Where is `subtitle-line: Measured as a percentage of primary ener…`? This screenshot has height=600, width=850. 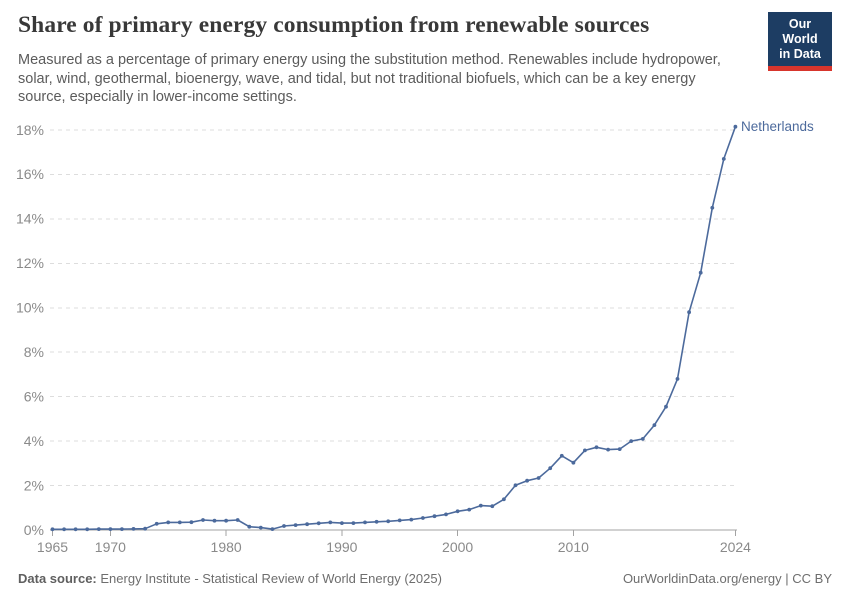
subtitle-line: Measured as a percentage of primary ener… is located at coordinates (369, 60).